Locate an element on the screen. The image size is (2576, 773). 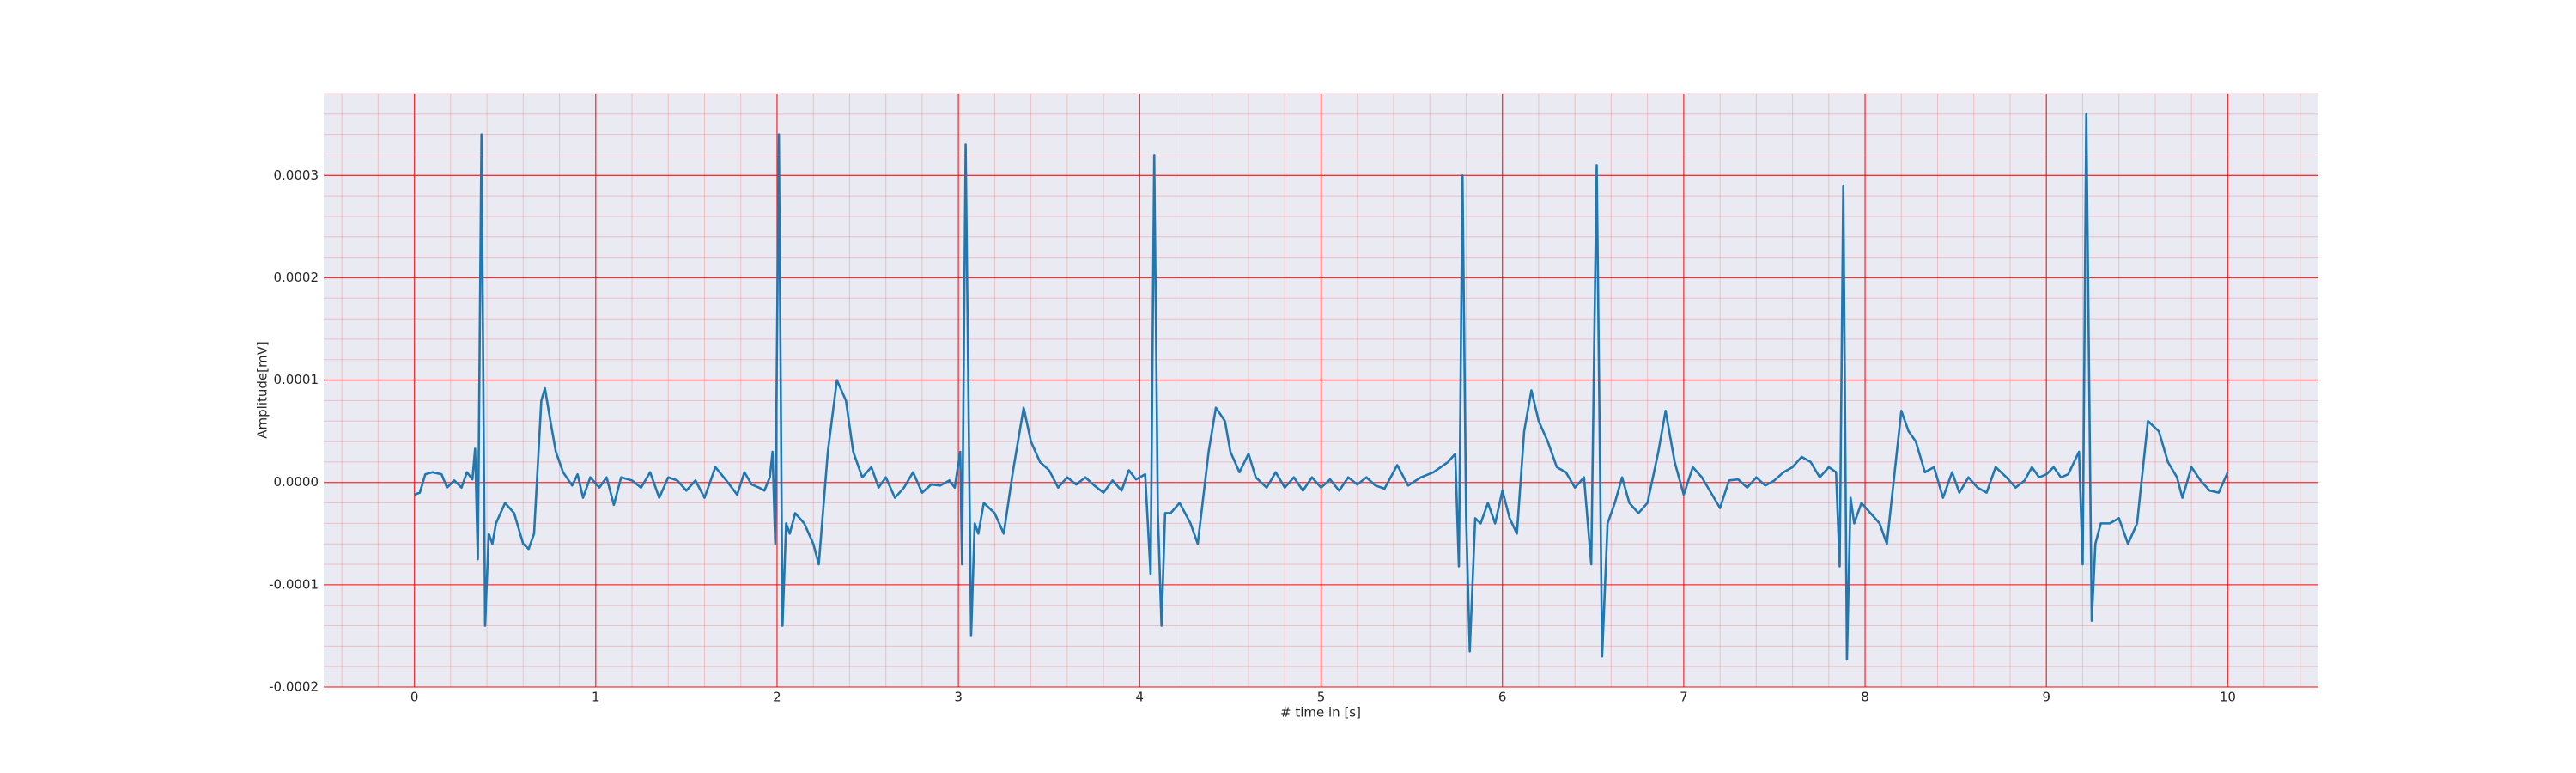
x-tick-label: 7 is located at coordinates (1684, 697).